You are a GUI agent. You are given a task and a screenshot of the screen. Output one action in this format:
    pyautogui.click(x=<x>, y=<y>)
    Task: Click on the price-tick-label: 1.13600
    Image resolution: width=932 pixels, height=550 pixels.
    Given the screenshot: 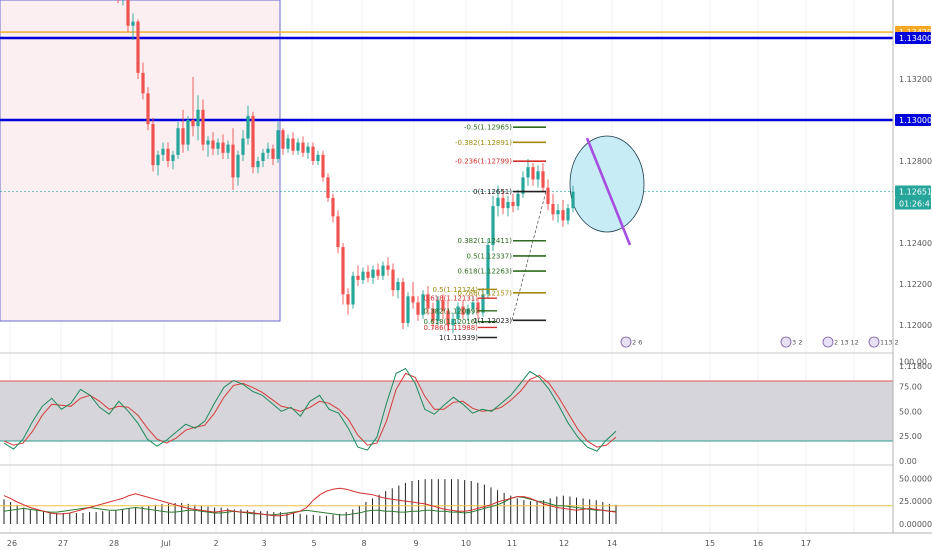 What is the action you would take?
    pyautogui.click(x=915, y=1)
    